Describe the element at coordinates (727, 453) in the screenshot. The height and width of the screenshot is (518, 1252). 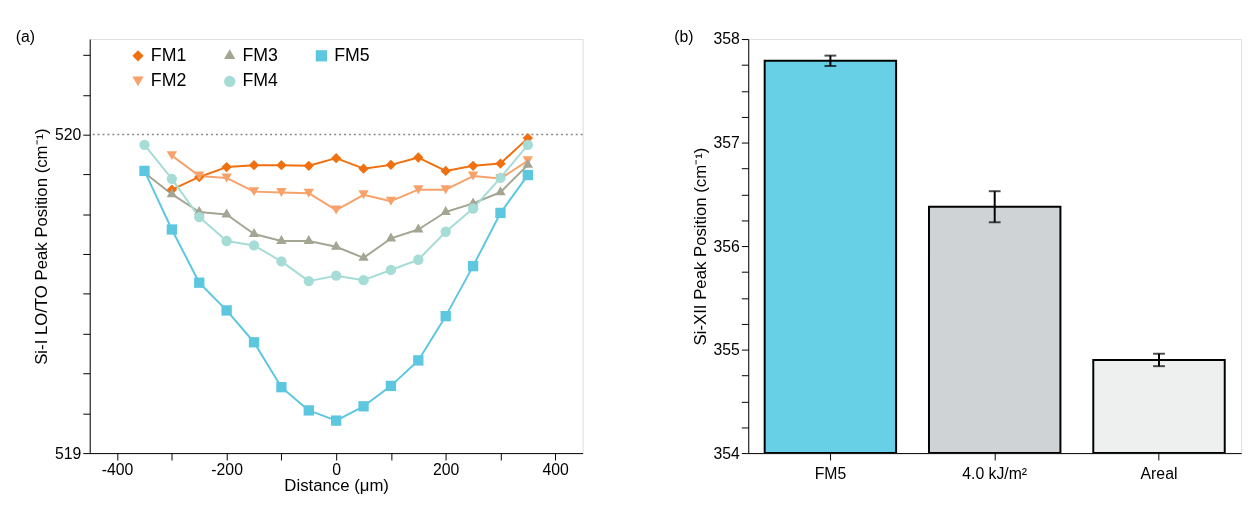
I see `y-tick-label: 354` at that location.